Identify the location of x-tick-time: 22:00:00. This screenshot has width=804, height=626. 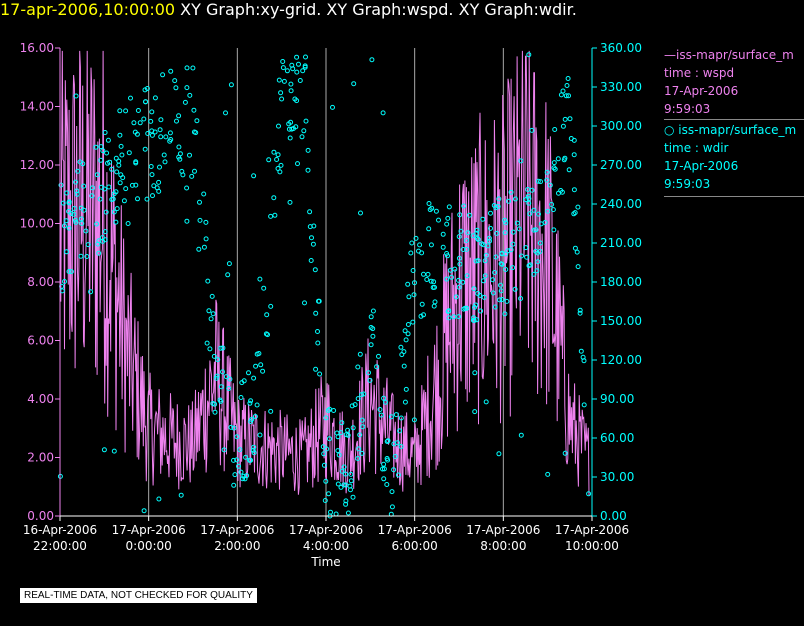
(60, 546).